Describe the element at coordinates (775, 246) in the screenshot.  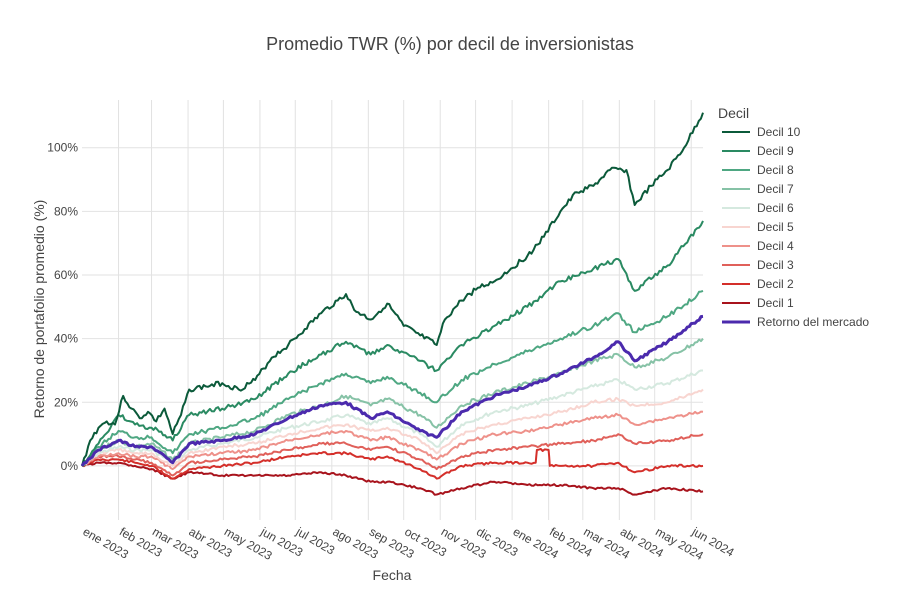
I see `legend-label: Decil 4` at that location.